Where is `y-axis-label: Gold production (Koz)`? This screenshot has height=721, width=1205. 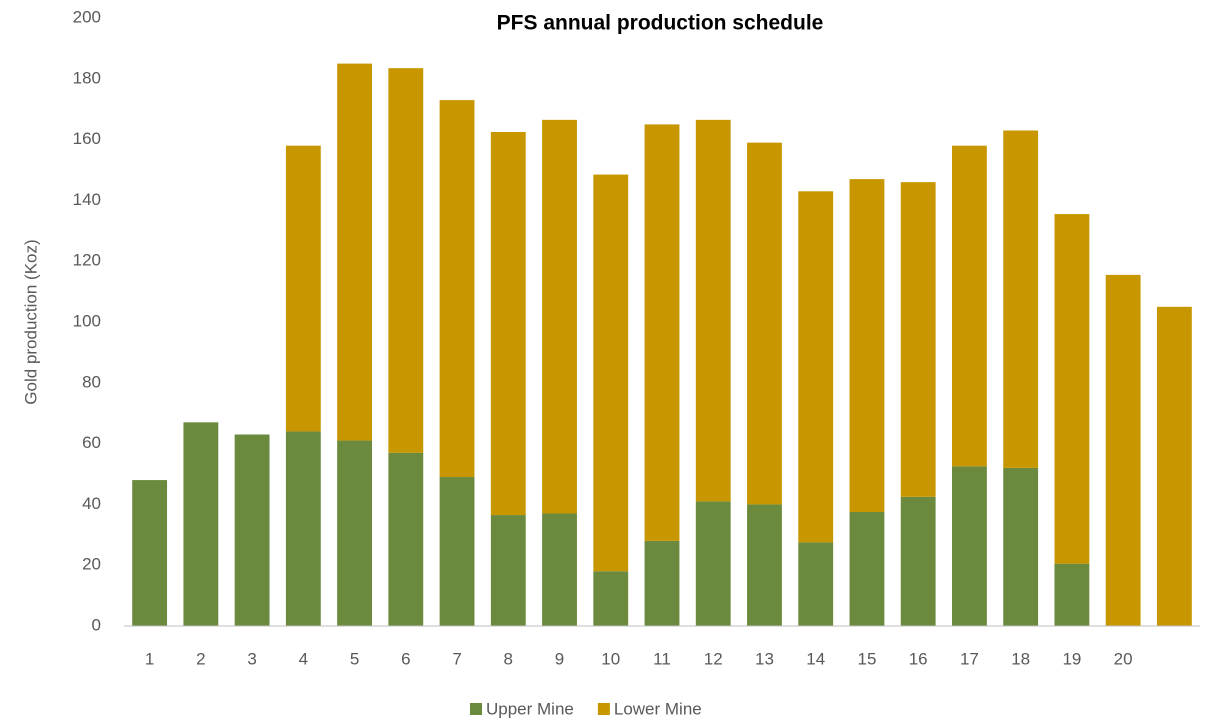 y-axis-label: Gold production (Koz) is located at coordinates (30, 321).